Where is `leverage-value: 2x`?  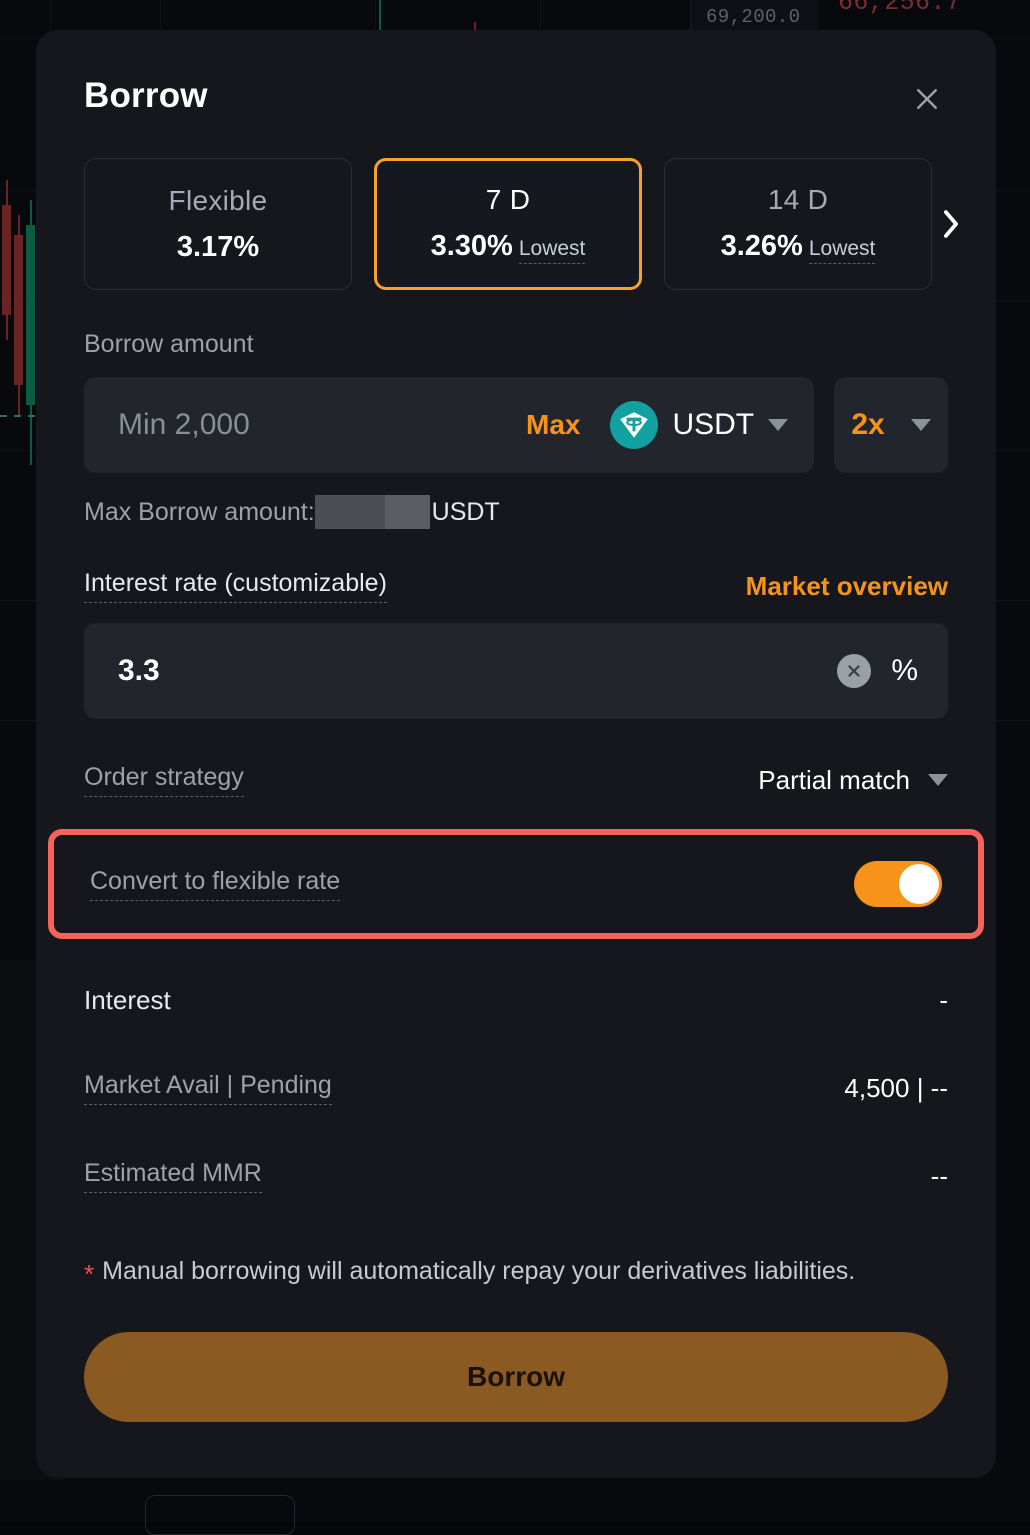
leverage-value: 2x is located at coordinates (867, 425).